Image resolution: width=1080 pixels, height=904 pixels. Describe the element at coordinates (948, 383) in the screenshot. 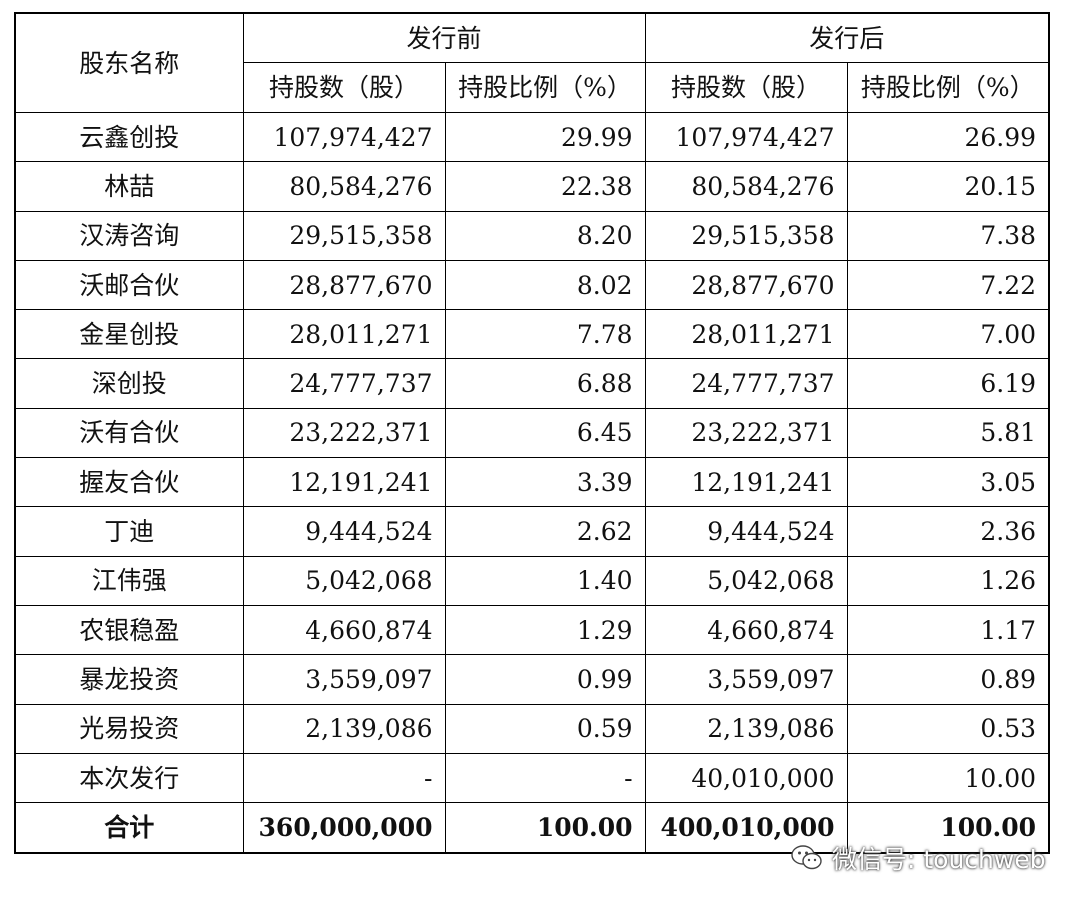

I see `after-pct-cell: 6.19` at that location.